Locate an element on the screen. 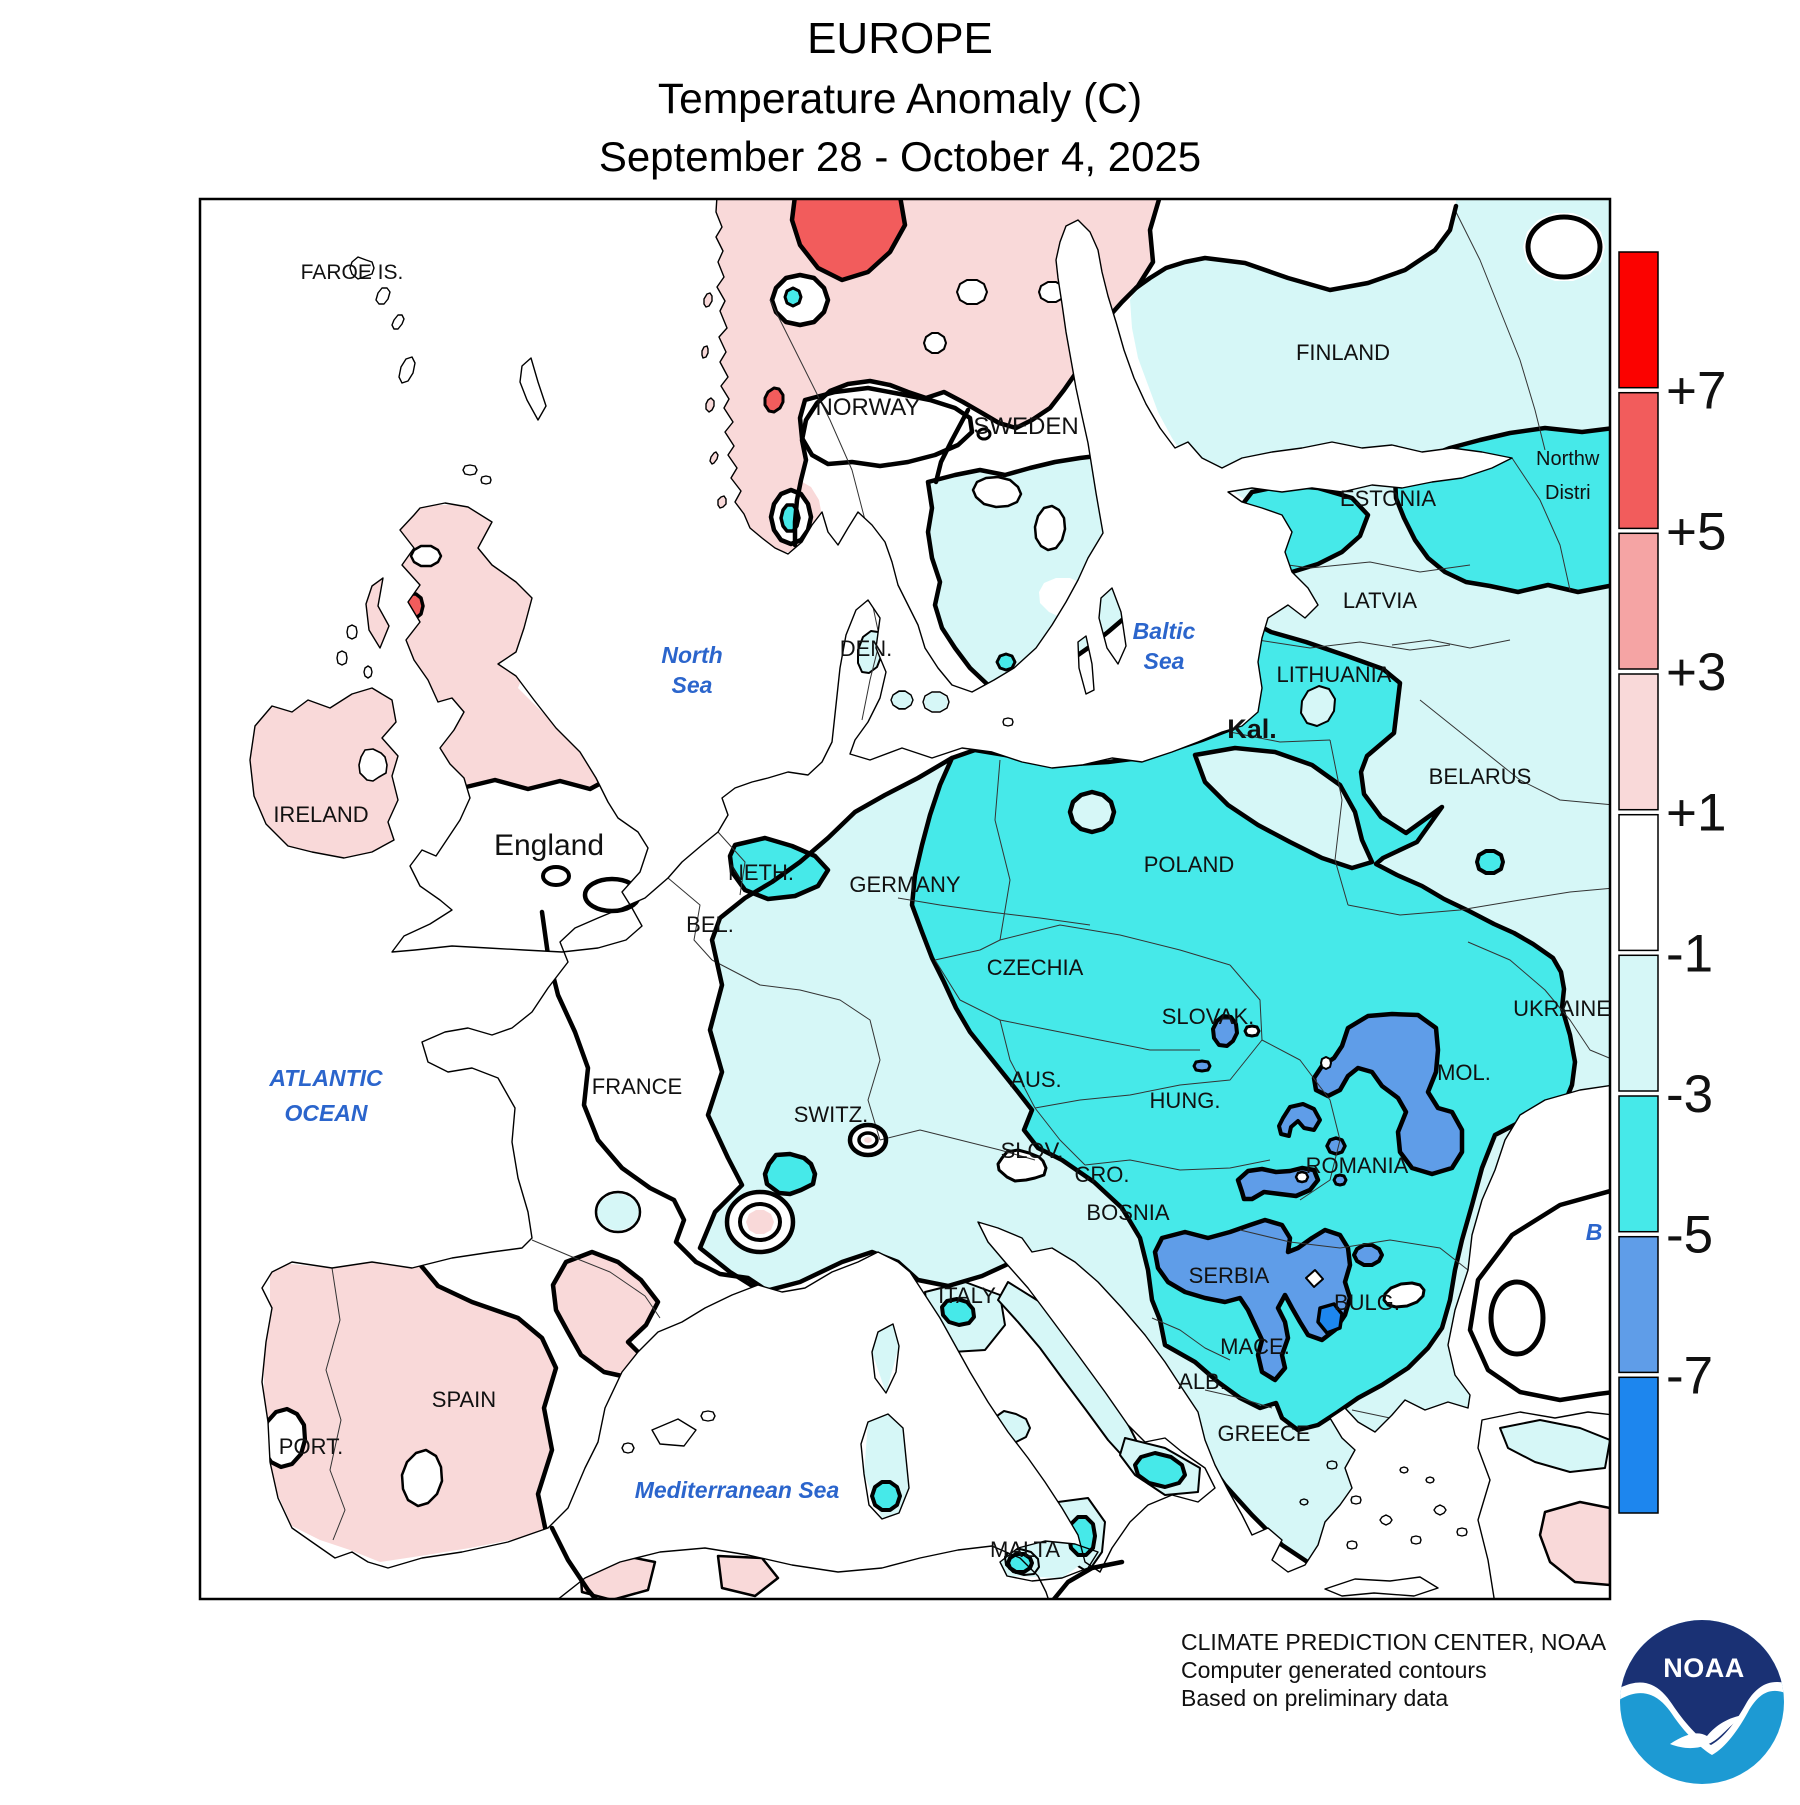 The image size is (1800, 1805). svg-text: -3 is located at coordinates (1689, 1094).